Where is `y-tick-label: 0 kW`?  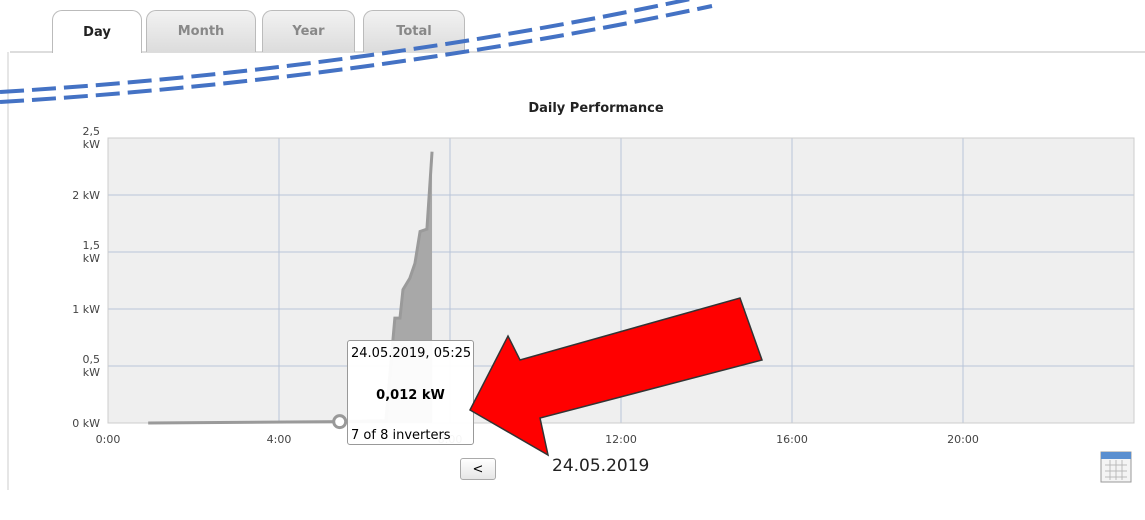 y-tick-label: 0 kW is located at coordinates (86, 423).